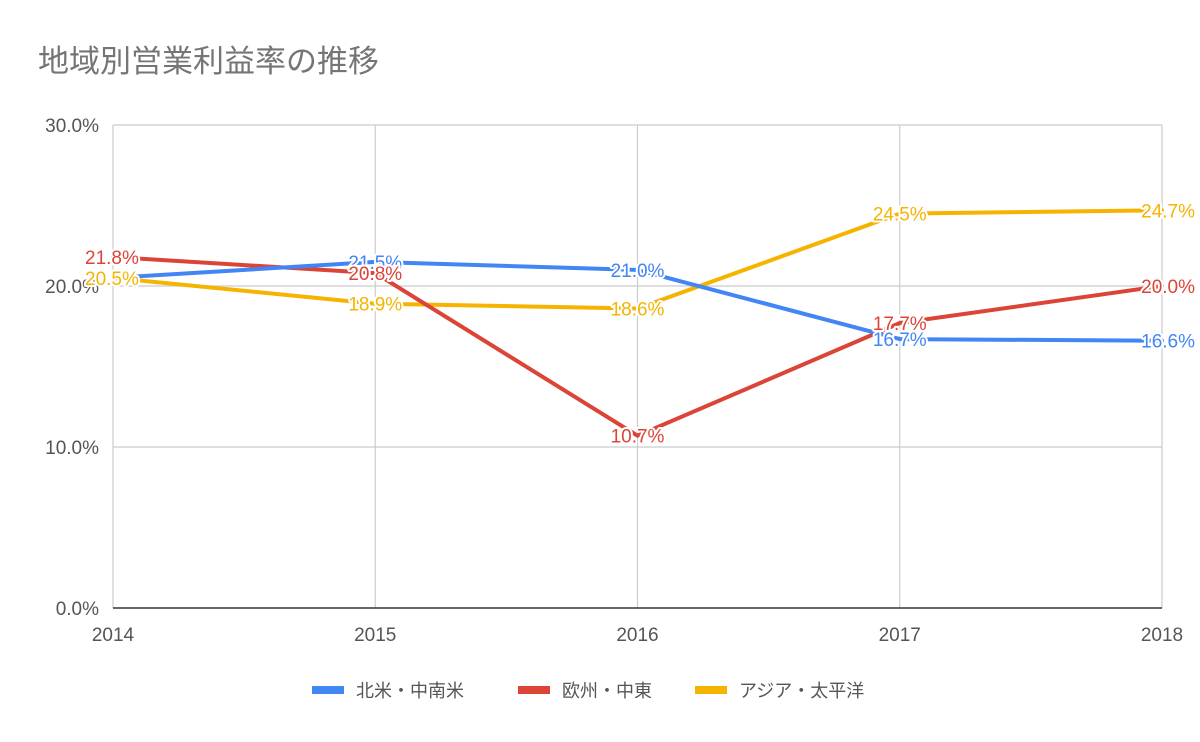  What do you see at coordinates (638, 310) in the screenshot?
I see `data-label: 18.6%` at bounding box center [638, 310].